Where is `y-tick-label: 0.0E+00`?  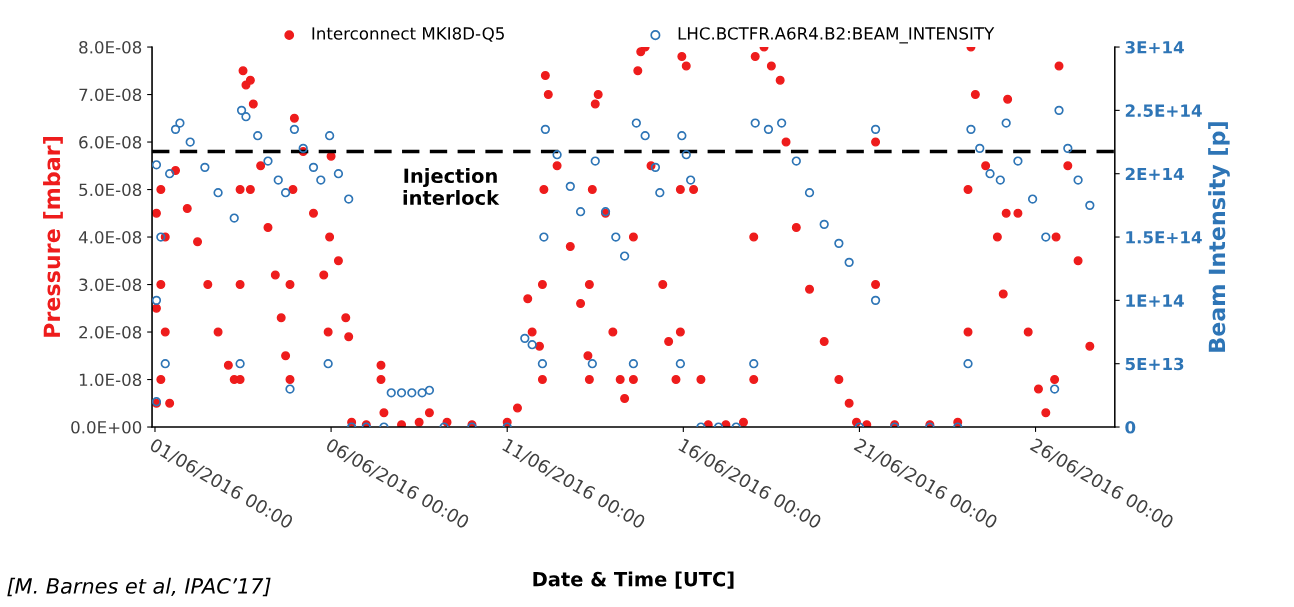 y-tick-label: 0.0E+00 is located at coordinates (106, 427).